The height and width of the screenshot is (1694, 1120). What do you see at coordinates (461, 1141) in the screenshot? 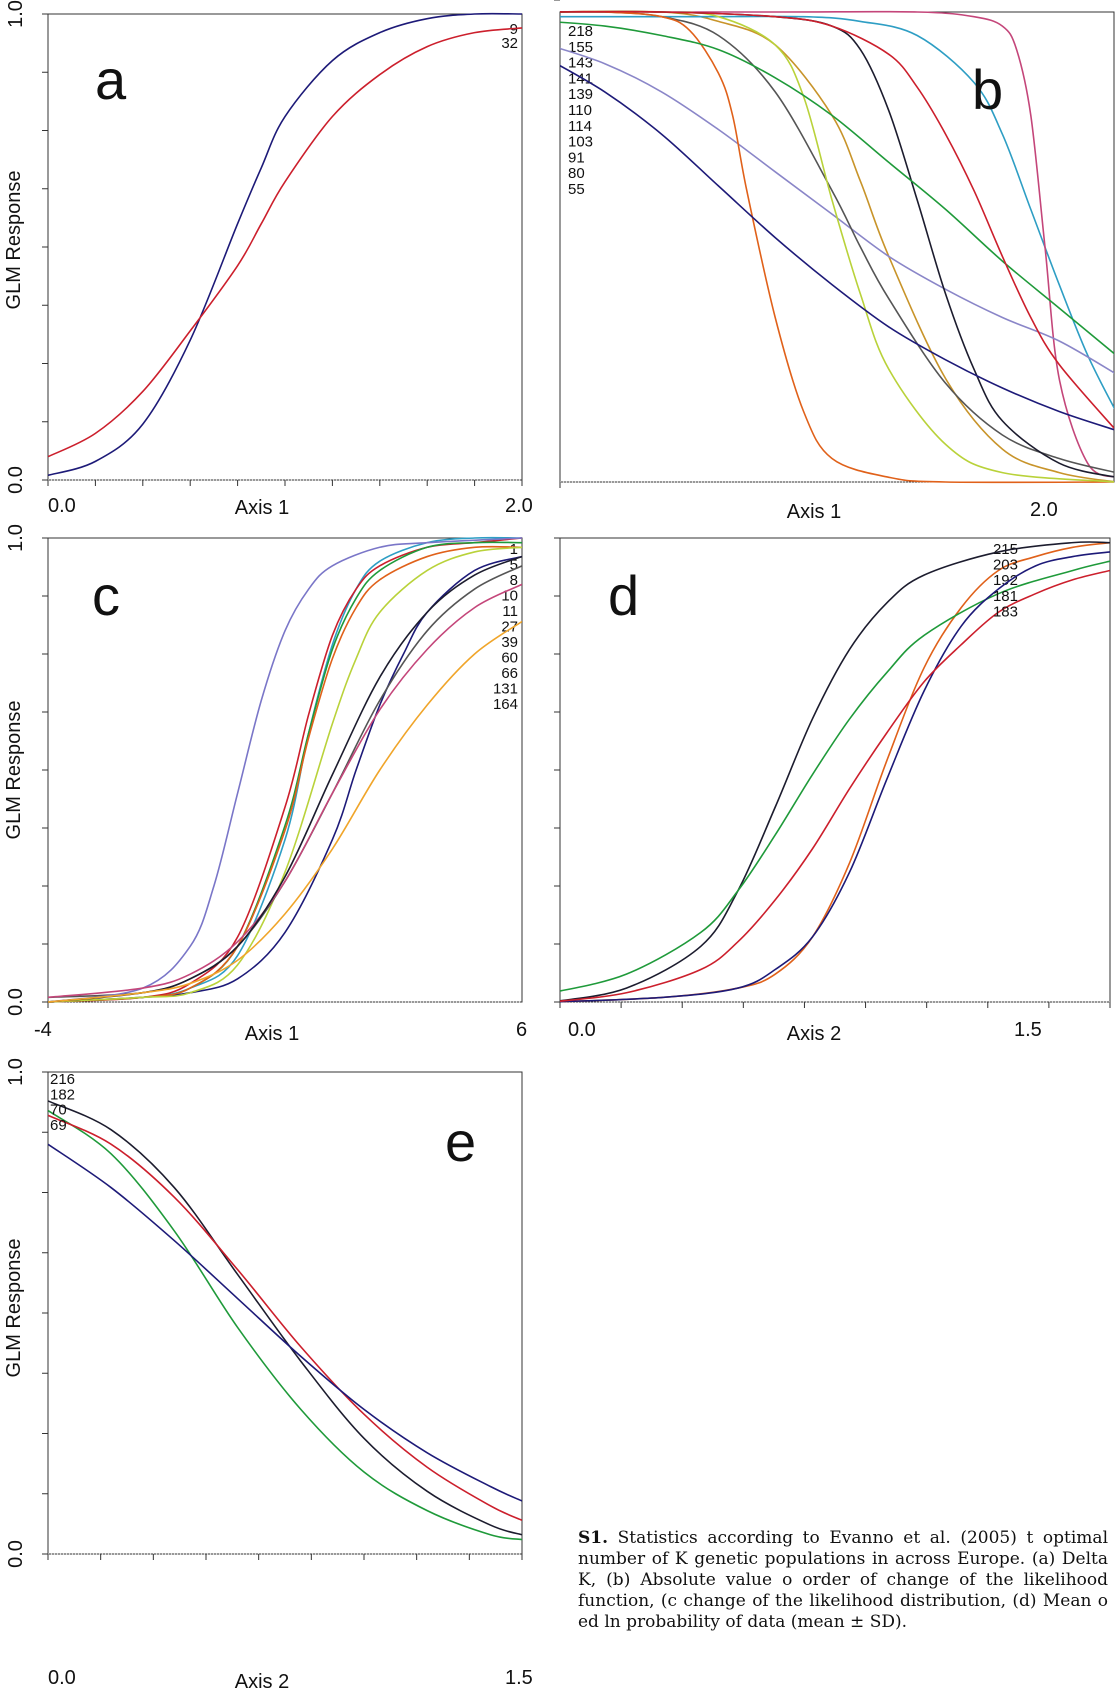
I see `panel-letter-e: e` at bounding box center [461, 1141].